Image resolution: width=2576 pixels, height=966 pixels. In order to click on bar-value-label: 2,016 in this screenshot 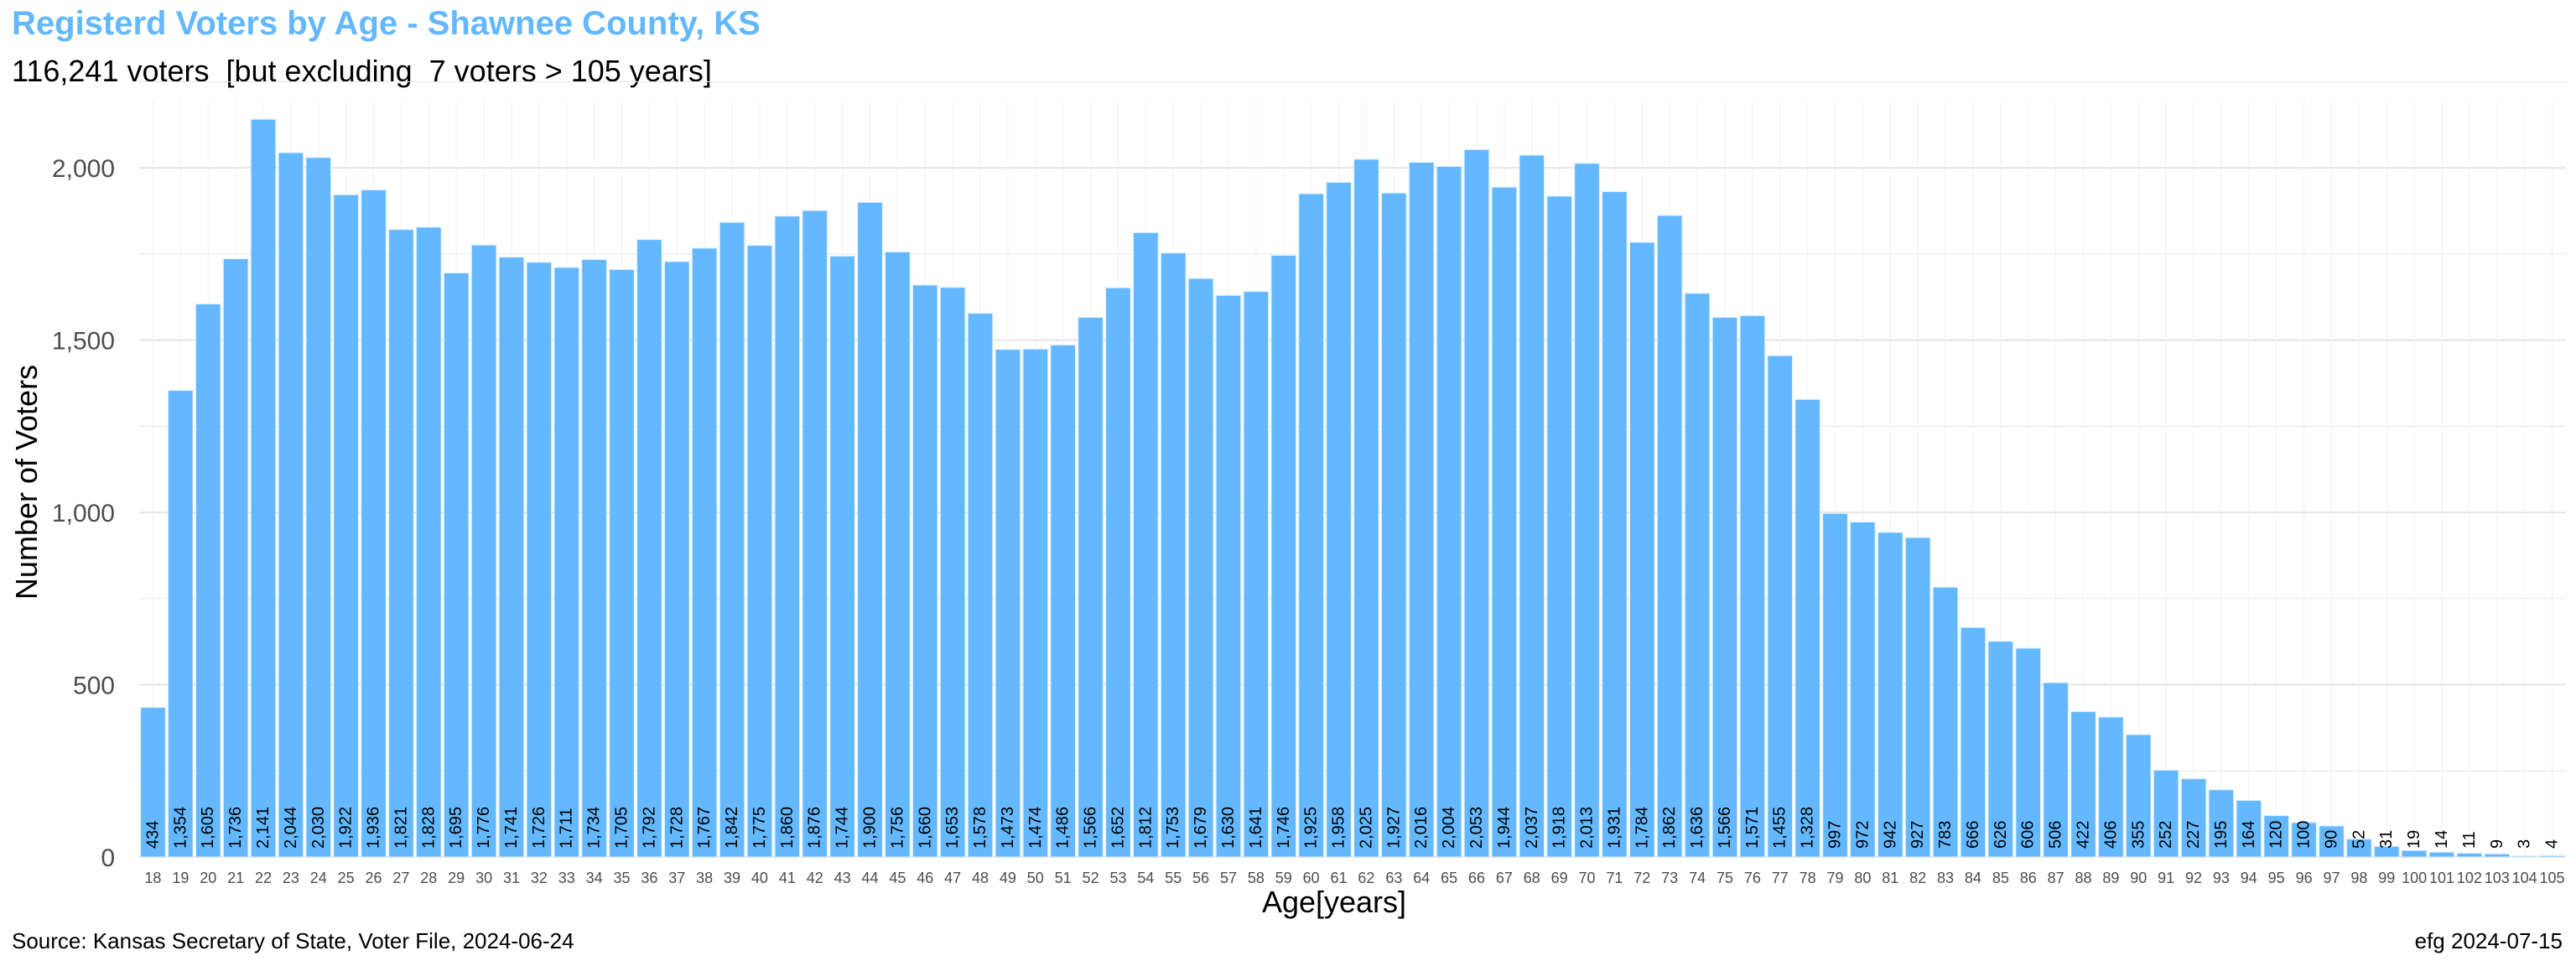, I will do `click(1421, 828)`.